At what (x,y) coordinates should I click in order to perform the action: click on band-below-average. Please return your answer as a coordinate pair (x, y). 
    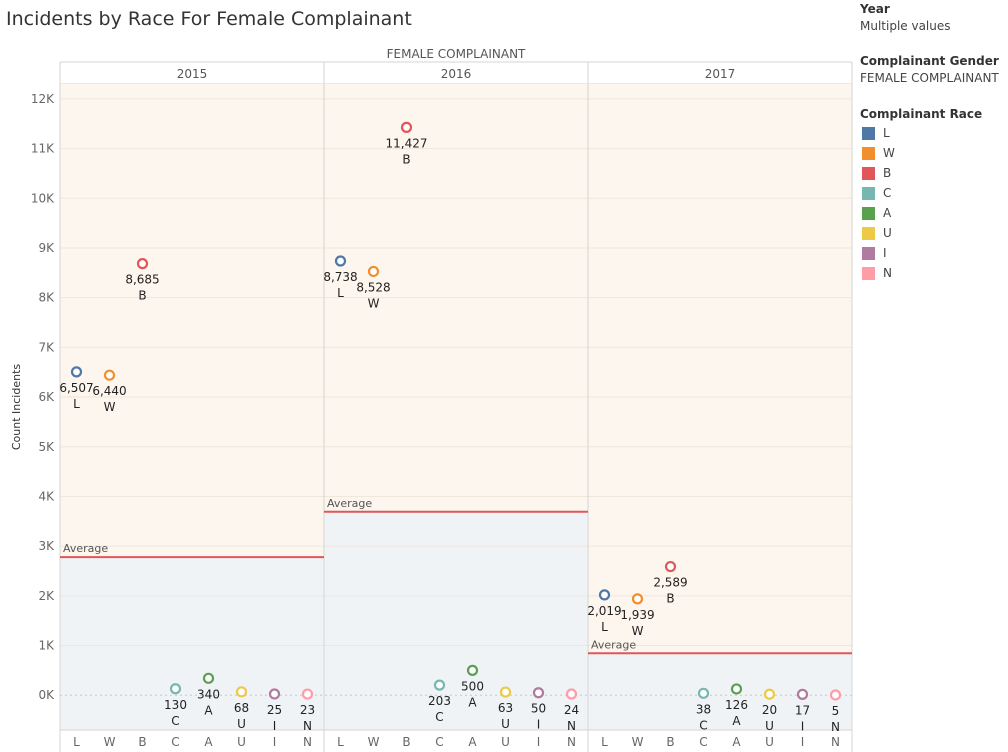
    Looking at the image, I should click on (192, 643).